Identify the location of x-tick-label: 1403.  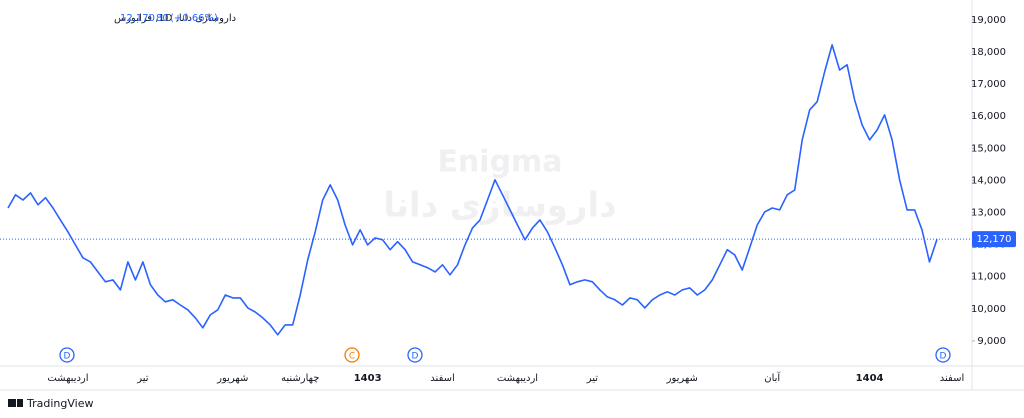
(368, 378).